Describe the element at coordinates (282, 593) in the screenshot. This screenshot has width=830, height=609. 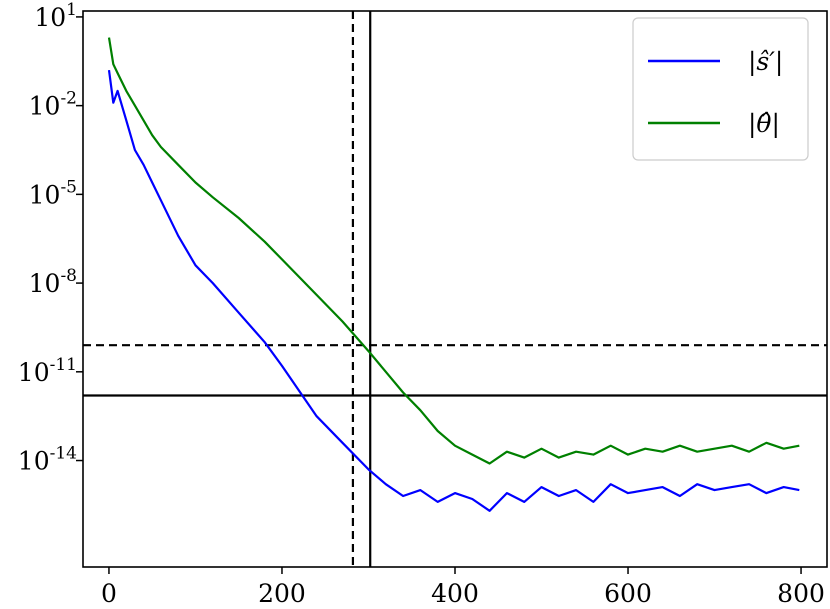
I see `x-tick-label: 200` at that location.